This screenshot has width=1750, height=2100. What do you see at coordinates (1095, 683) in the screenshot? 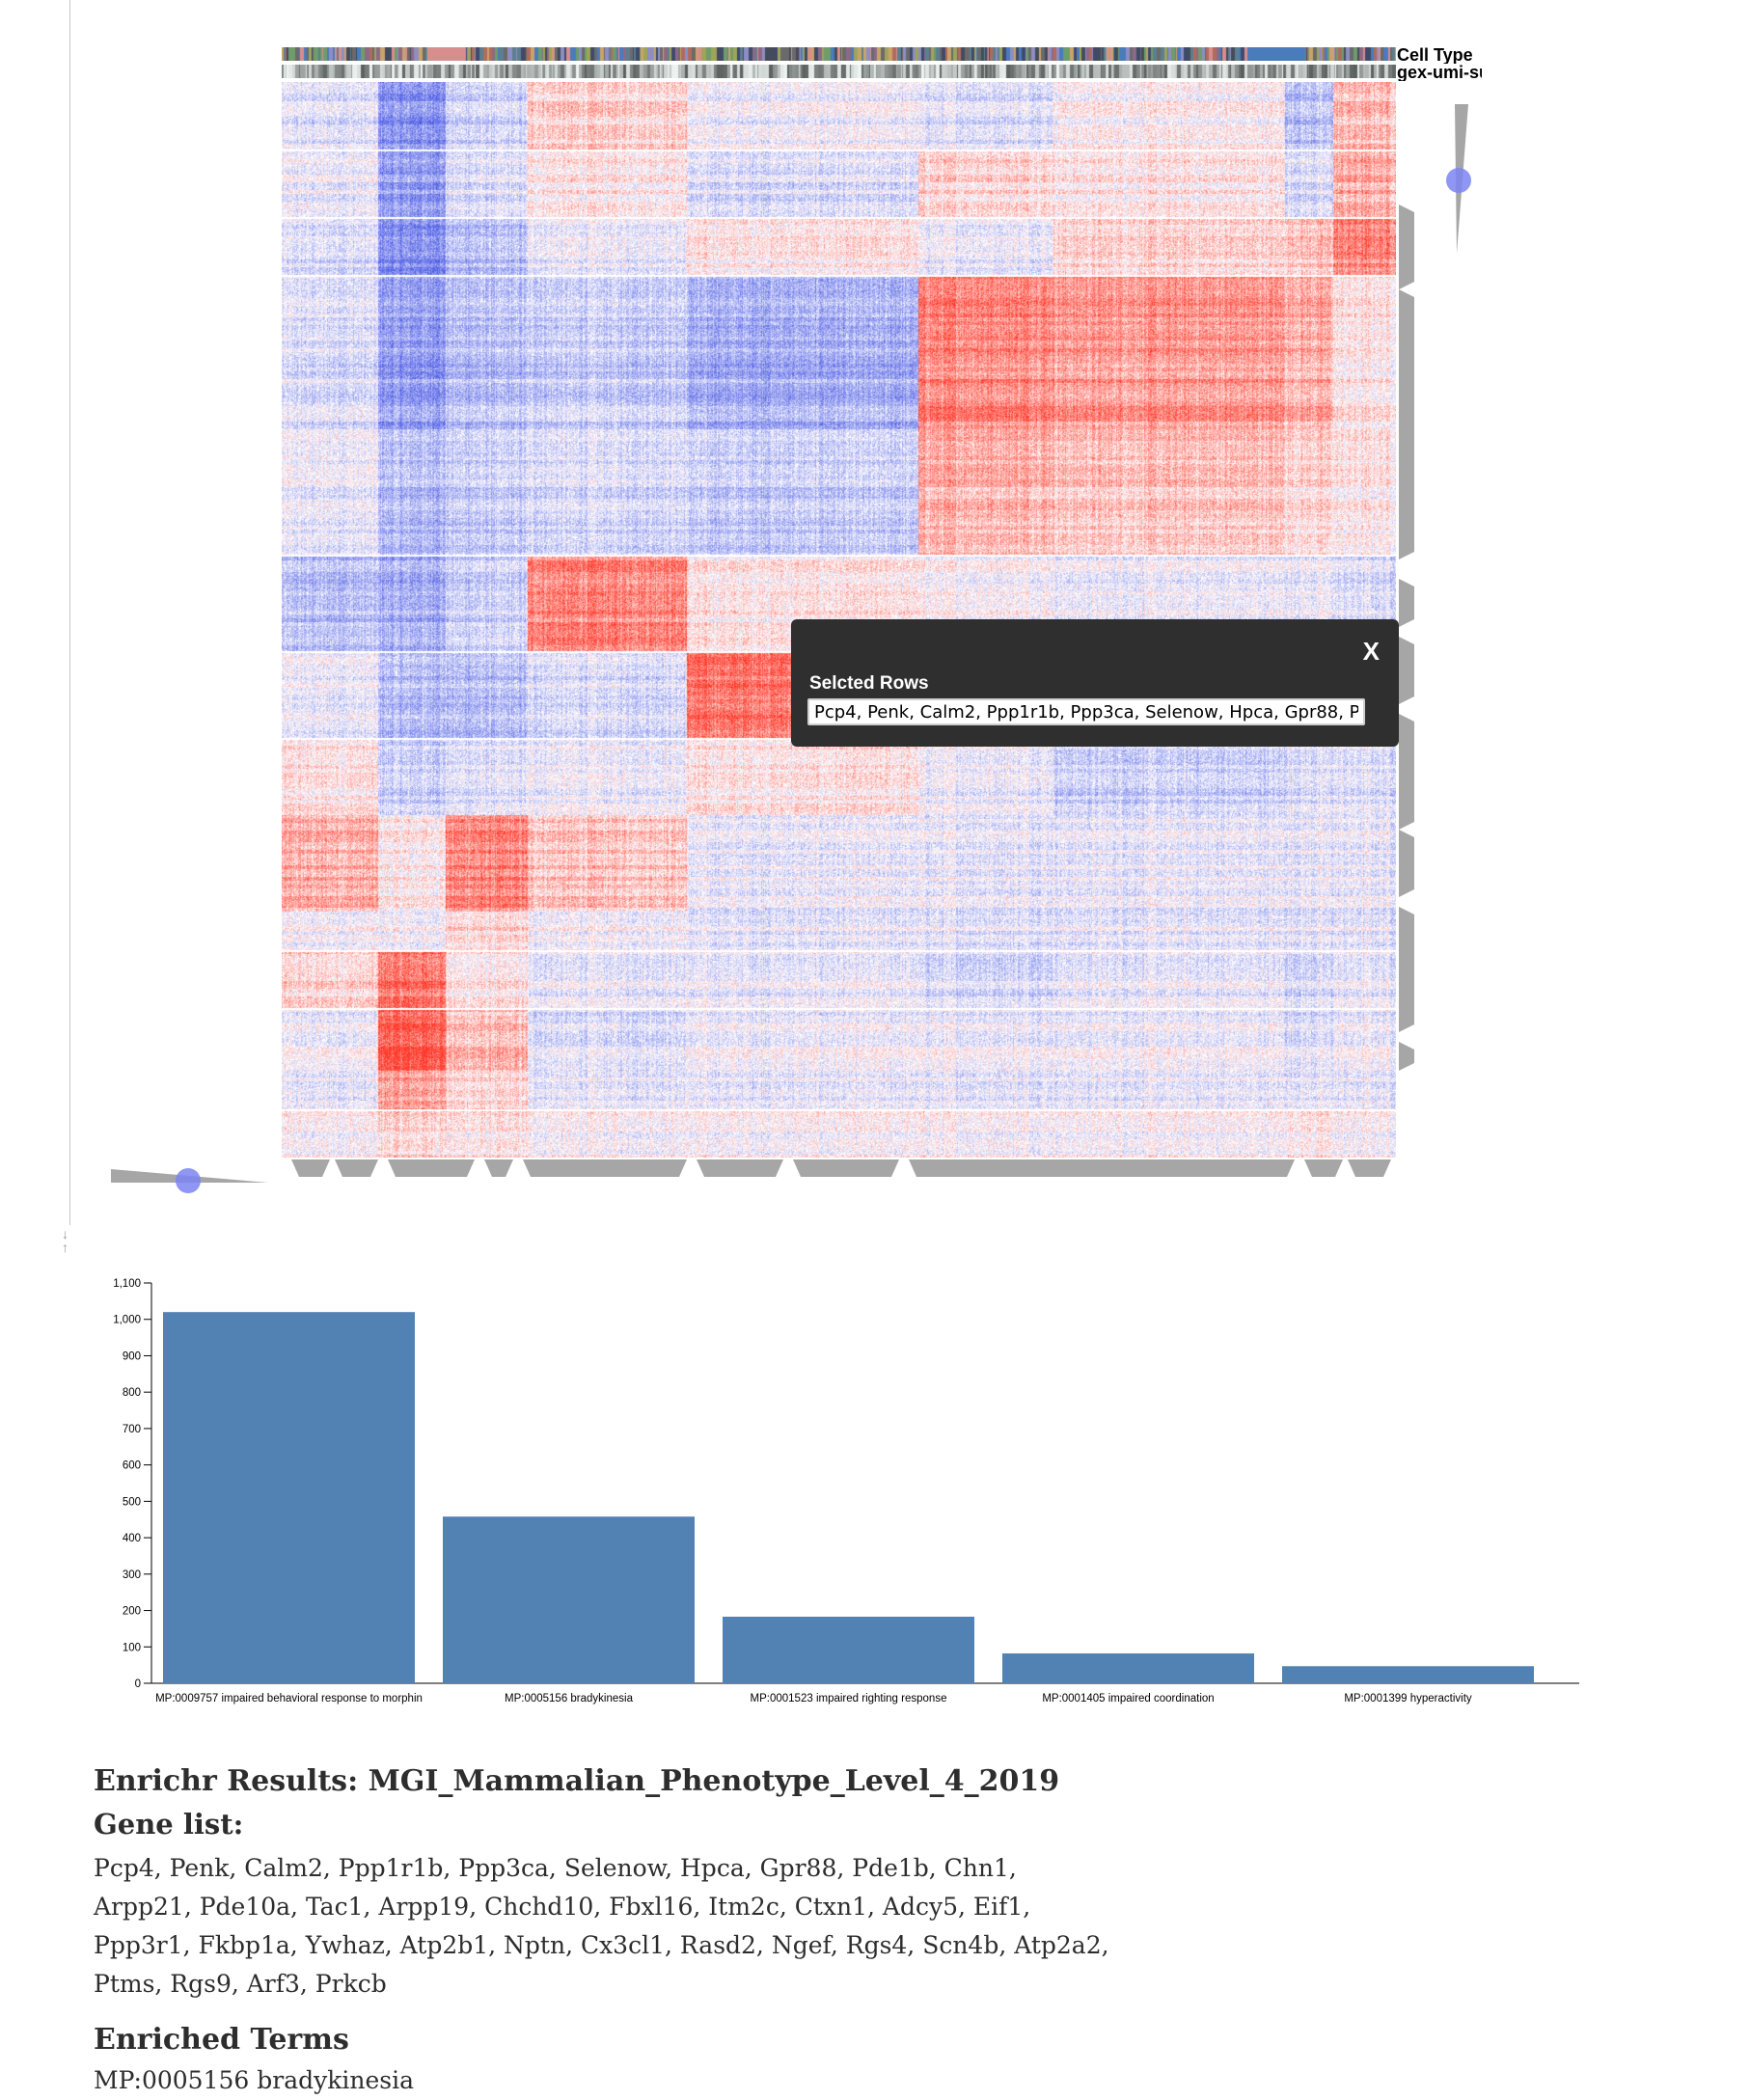
I see `selected-rows-popup: X Selcted Rows` at bounding box center [1095, 683].